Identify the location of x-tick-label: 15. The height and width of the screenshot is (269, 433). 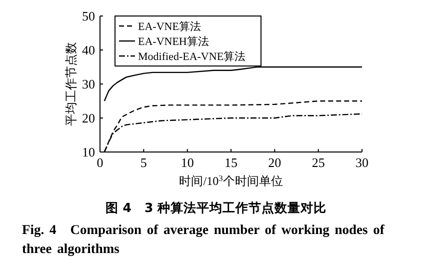
(231, 162).